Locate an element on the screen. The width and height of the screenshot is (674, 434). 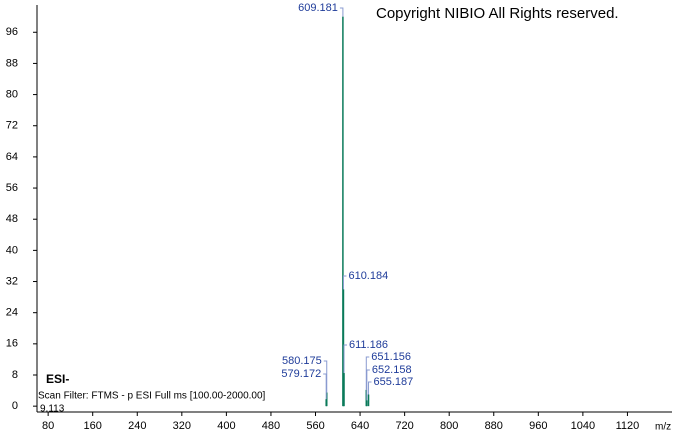
x-tick-label: 560 is located at coordinates (315, 426).